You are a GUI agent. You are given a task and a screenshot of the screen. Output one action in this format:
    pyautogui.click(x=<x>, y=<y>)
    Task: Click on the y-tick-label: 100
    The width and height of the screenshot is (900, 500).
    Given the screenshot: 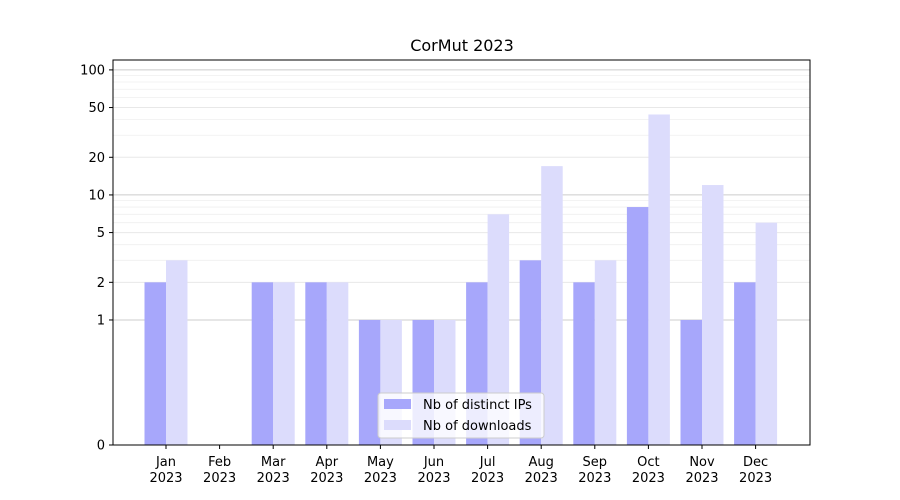 What is the action you would take?
    pyautogui.click(x=92, y=70)
    